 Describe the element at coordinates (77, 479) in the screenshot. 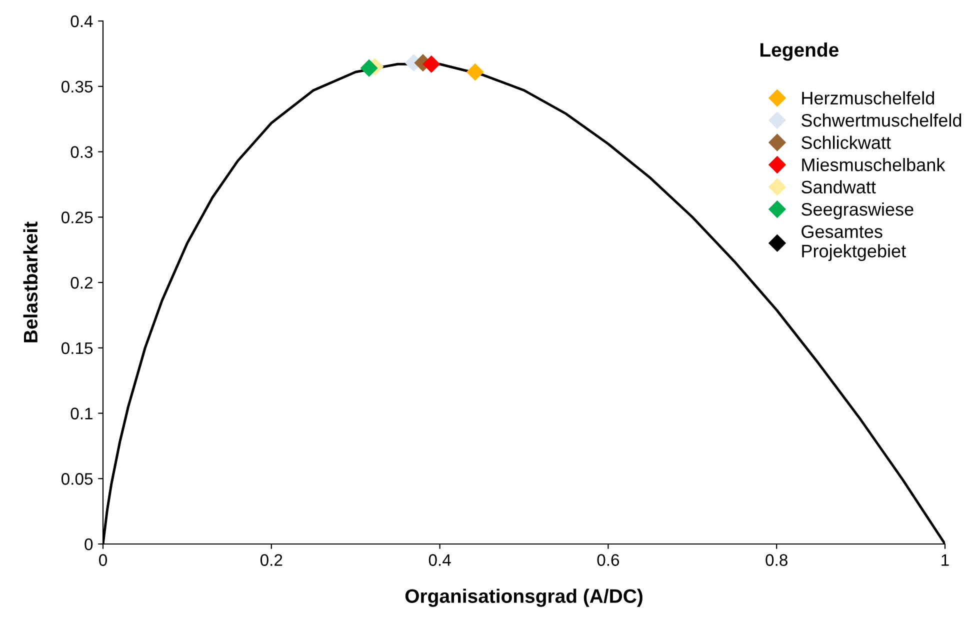

I see `y-tick-label: 0.05` at that location.